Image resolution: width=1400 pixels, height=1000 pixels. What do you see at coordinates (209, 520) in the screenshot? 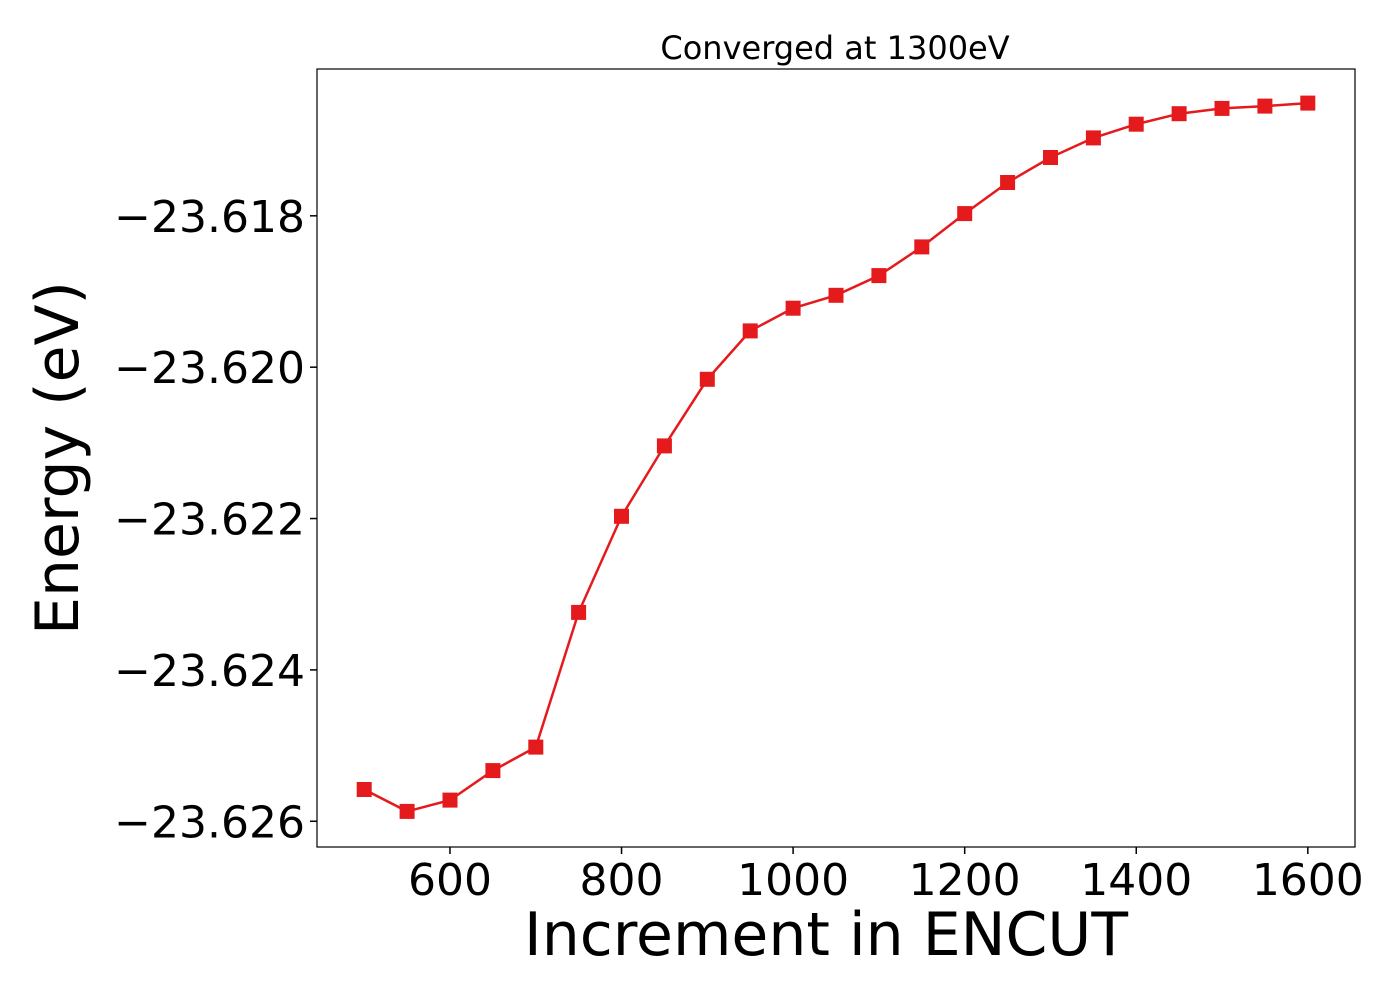
I see `y-tick-label: −23.622` at bounding box center [209, 520].